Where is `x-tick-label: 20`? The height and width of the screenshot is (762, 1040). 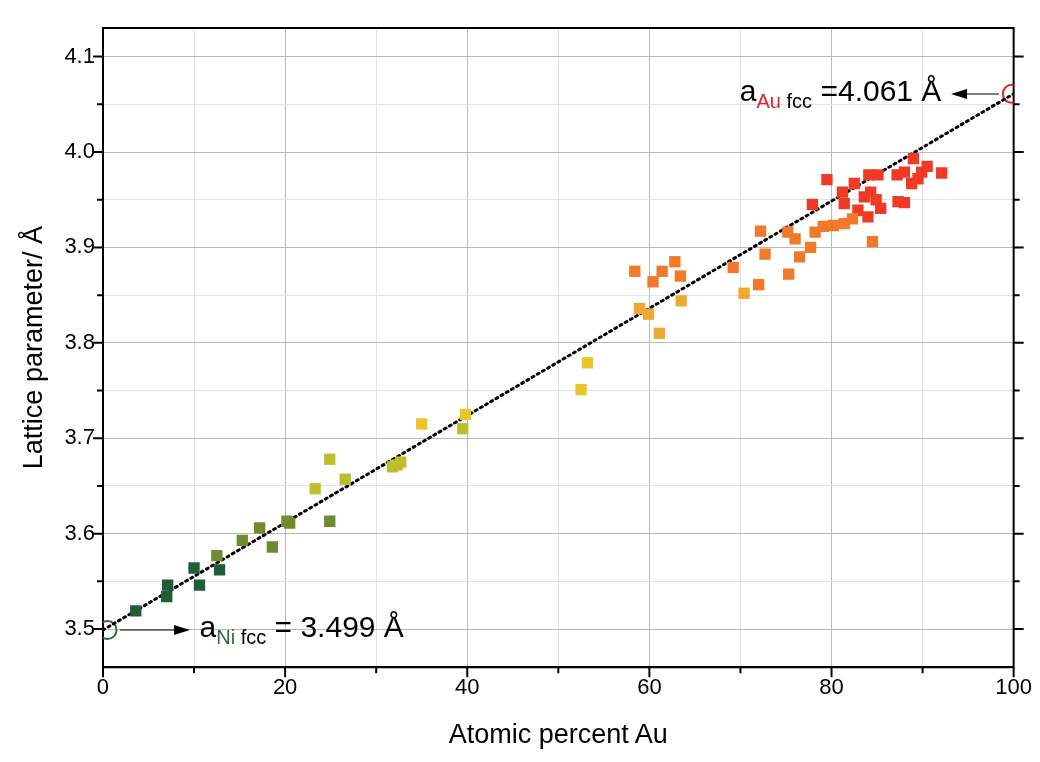
x-tick-label: 20 is located at coordinates (285, 687).